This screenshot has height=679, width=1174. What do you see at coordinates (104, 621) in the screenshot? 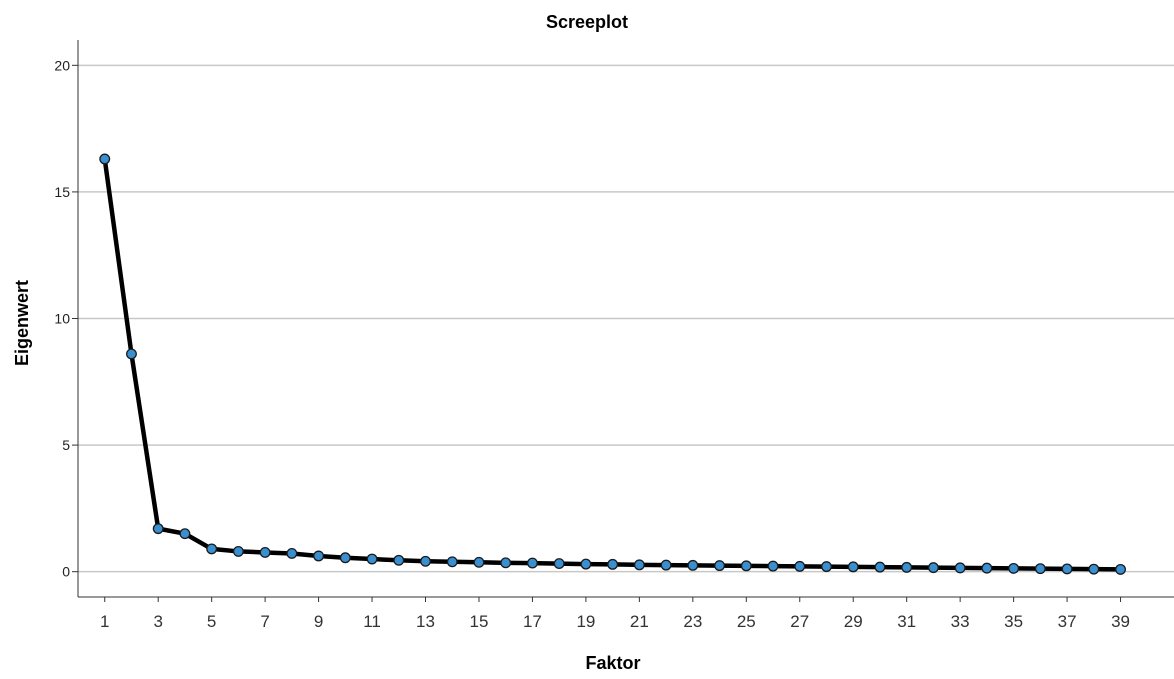
I see `x-tick-label: 1` at bounding box center [104, 621].